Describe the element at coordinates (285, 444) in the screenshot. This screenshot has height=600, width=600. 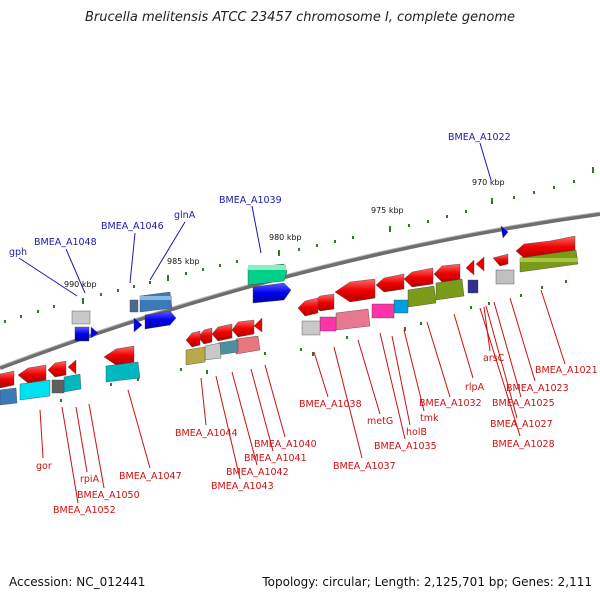
I see `gene-label: BMEA_A1040` at that location.